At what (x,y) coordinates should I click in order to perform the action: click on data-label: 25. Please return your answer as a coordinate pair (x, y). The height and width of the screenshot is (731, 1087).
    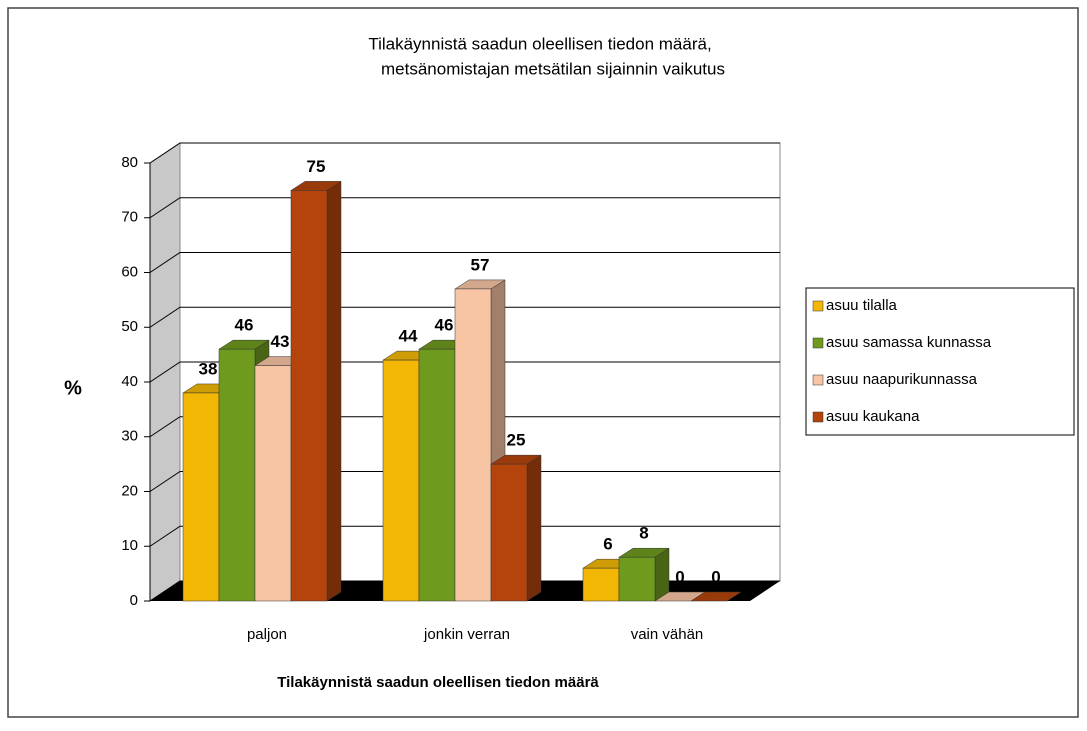
    Looking at the image, I should click on (516, 440).